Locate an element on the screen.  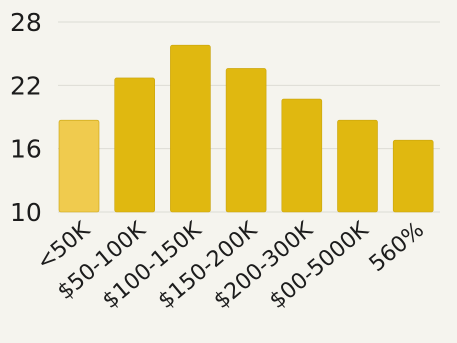
y-axis-tick-labels: 10 16 22 28 is located at coordinates (26, 117).